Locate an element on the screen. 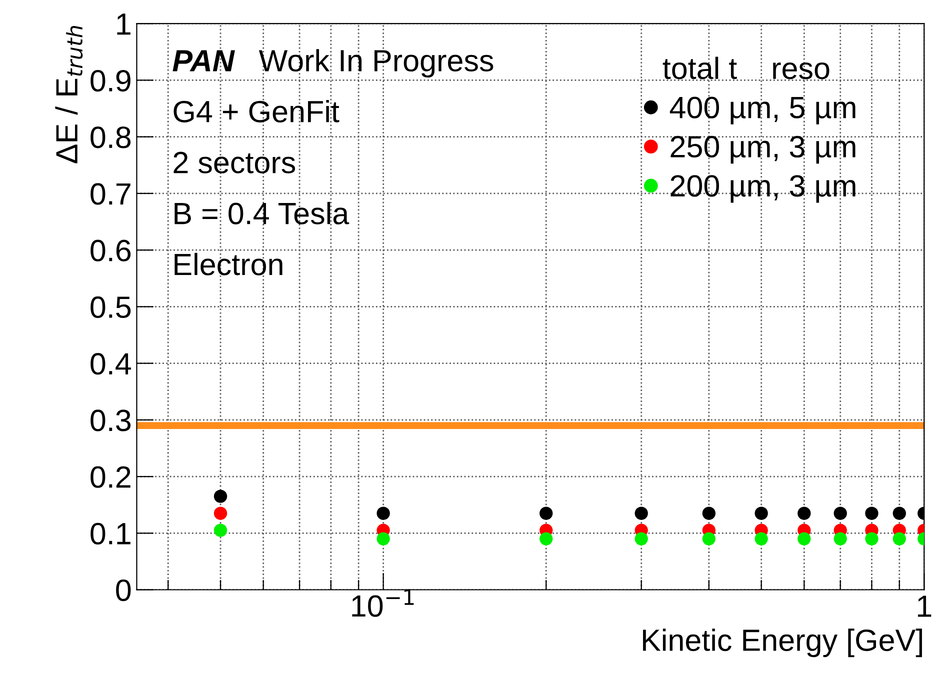 The width and height of the screenshot is (943, 674). legend-label: 400 µm, 5 µm is located at coordinates (763, 110).